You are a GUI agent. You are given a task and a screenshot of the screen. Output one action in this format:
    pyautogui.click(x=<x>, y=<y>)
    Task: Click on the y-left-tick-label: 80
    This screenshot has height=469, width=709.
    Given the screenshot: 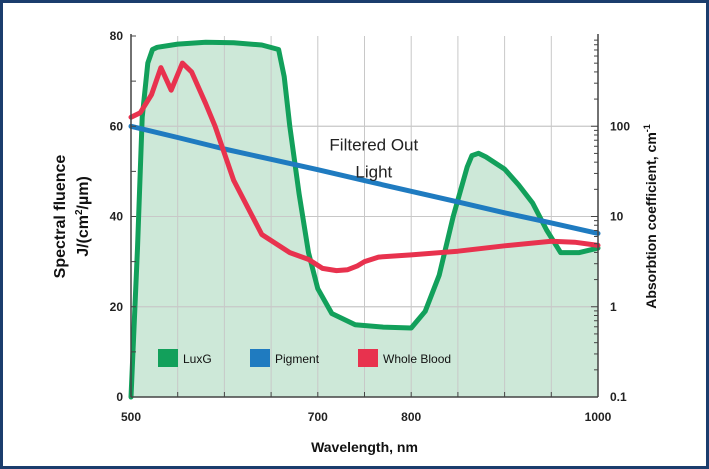 What is the action you would take?
    pyautogui.click(x=117, y=36)
    